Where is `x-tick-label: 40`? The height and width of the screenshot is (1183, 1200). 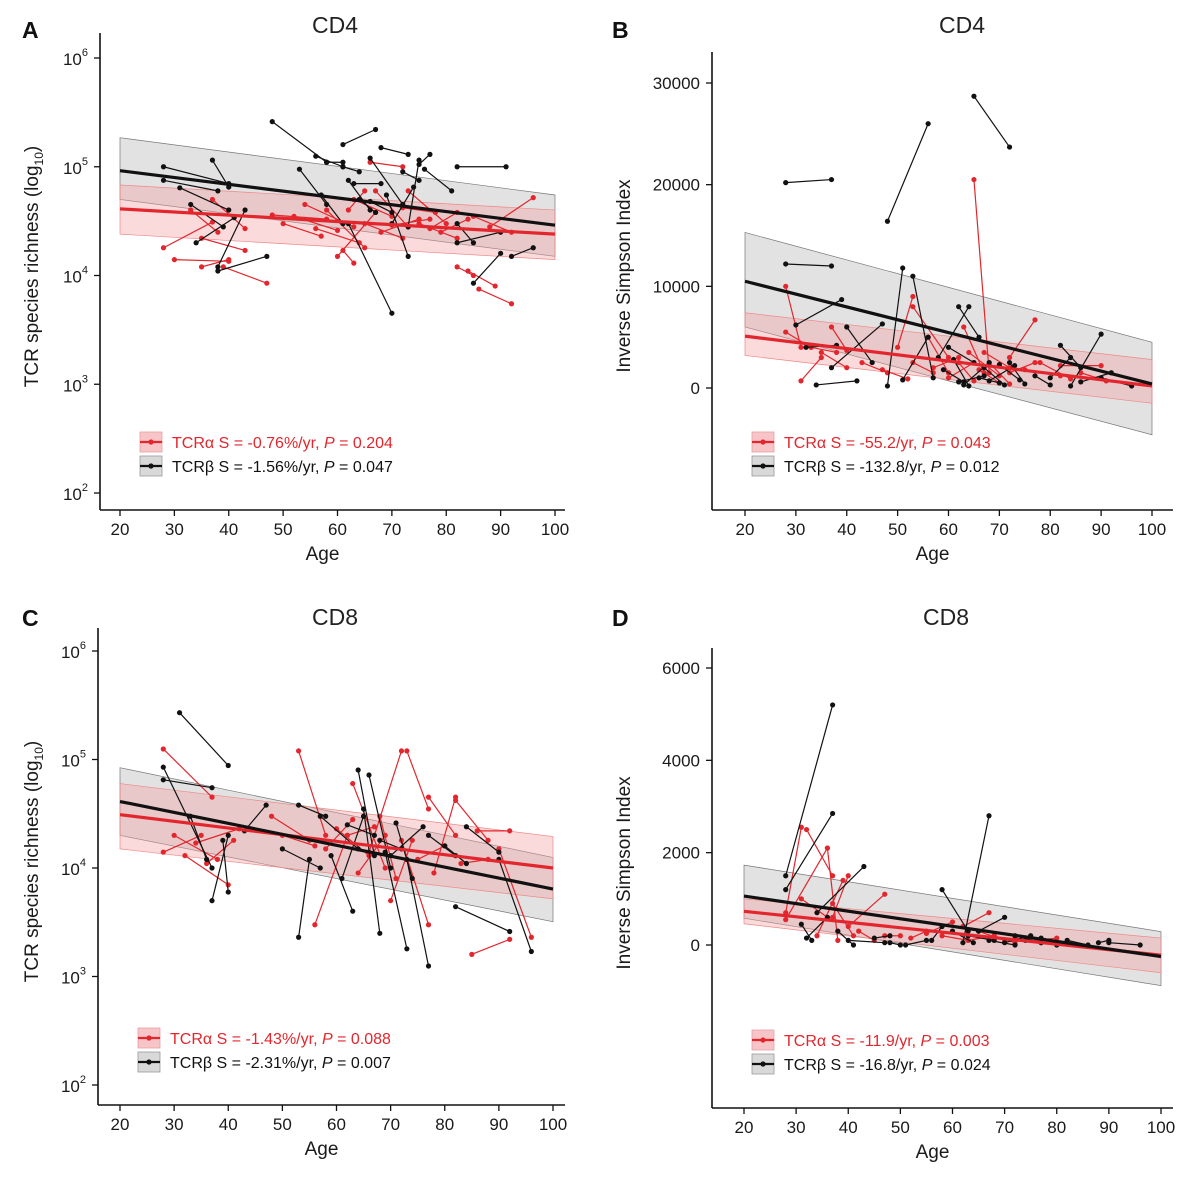
x-tick-label: 40 is located at coordinates (228, 1124).